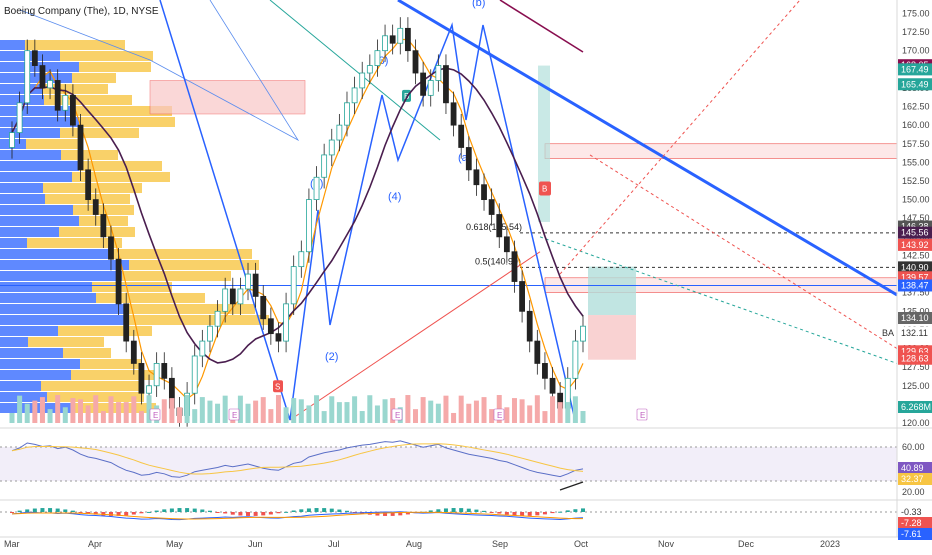 This screenshot has width=932, height=555. Describe the element at coordinates (916, 423) in the screenshot. I see `price-tick-label: 120.00` at that location.